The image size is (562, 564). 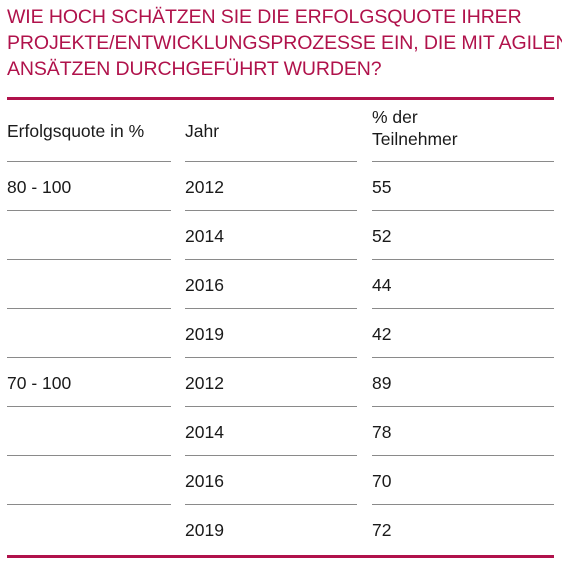 I want to click on table-bottom-rule, so click(x=280, y=556).